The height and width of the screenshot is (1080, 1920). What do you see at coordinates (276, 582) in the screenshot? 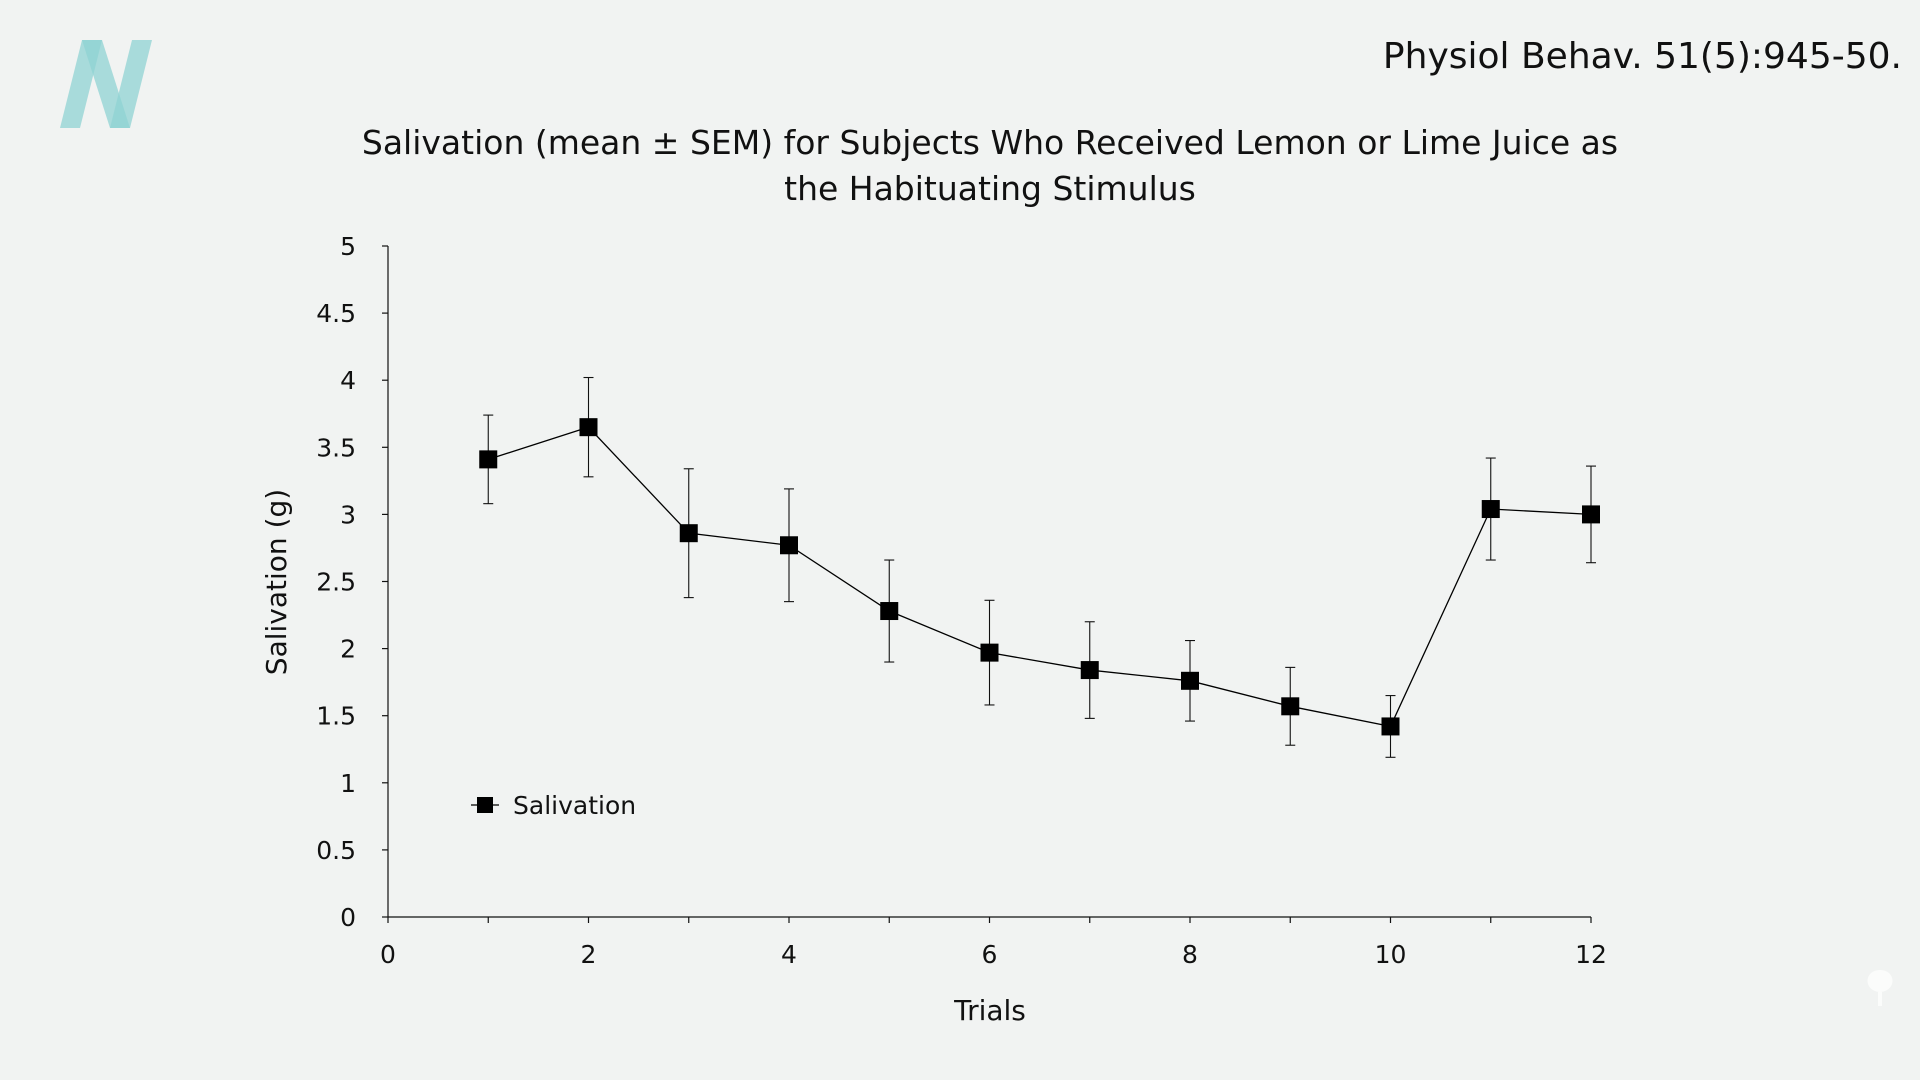
I see `y-axis-label: Salivation (g)` at bounding box center [276, 582].